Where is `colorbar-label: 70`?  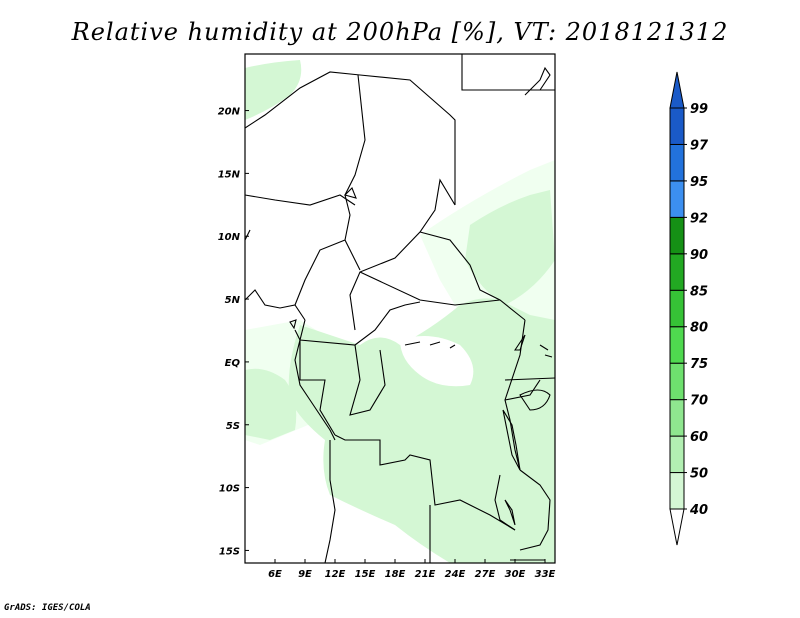 colorbar-label: 70 is located at coordinates (699, 401).